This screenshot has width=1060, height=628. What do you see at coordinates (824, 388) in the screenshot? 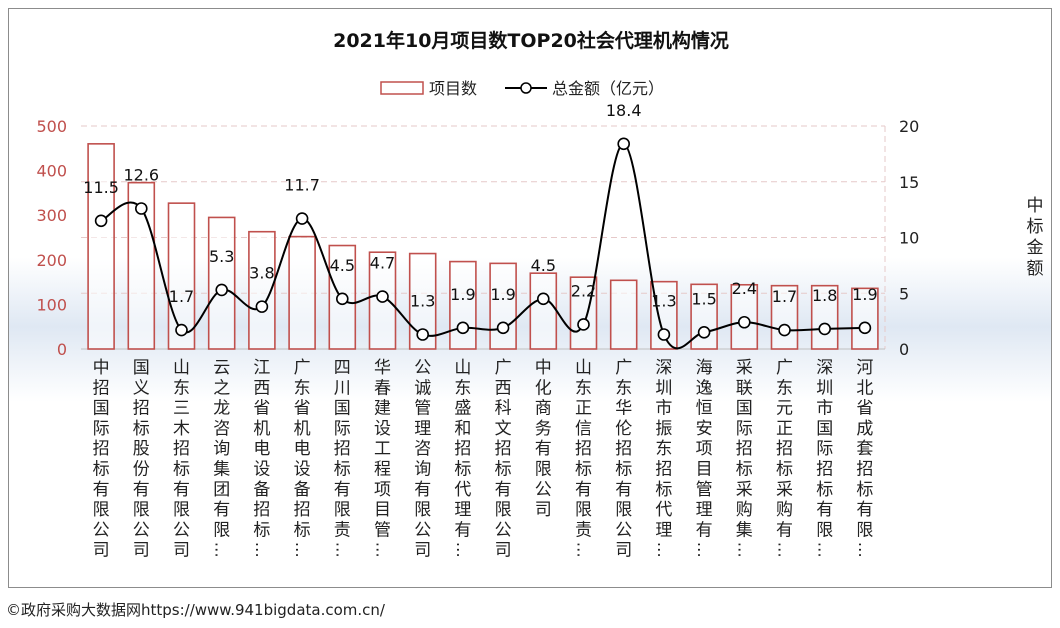
I see `x-tick-label: 圳` at bounding box center [824, 388].